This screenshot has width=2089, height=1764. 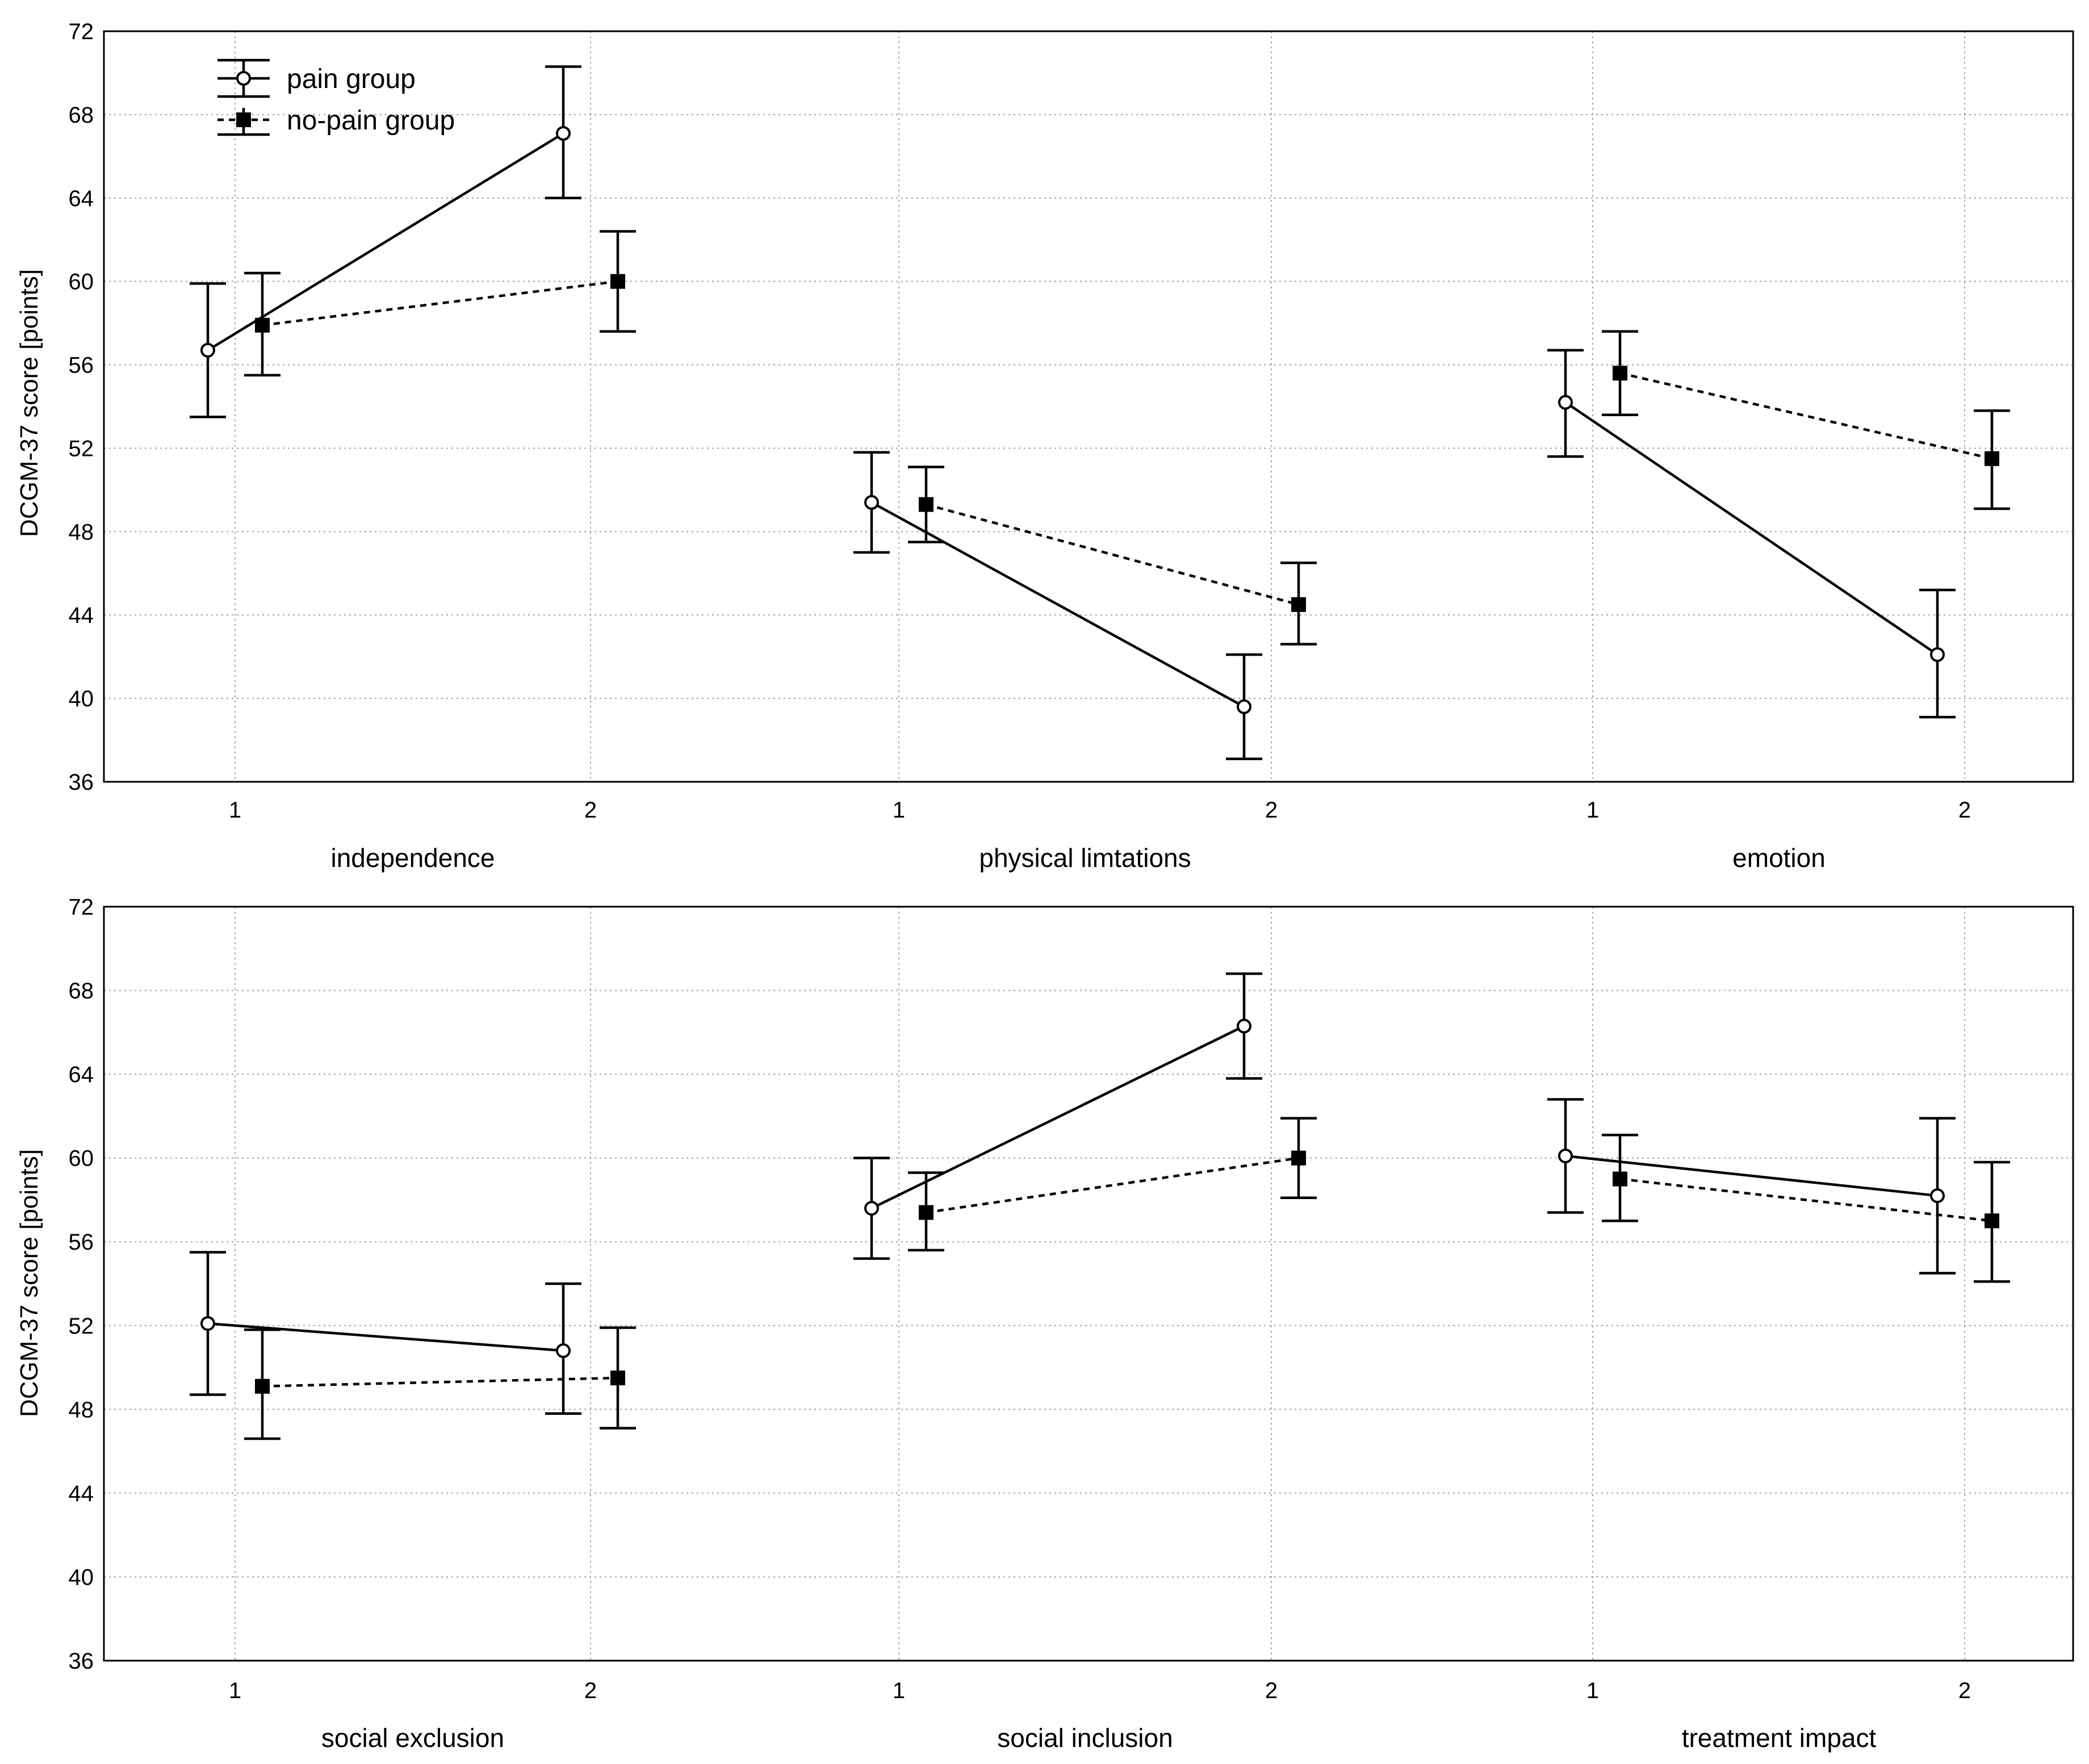 What do you see at coordinates (1593, 1691) in the screenshot?
I see `bottom-x-tick-2-0: 1` at bounding box center [1593, 1691].